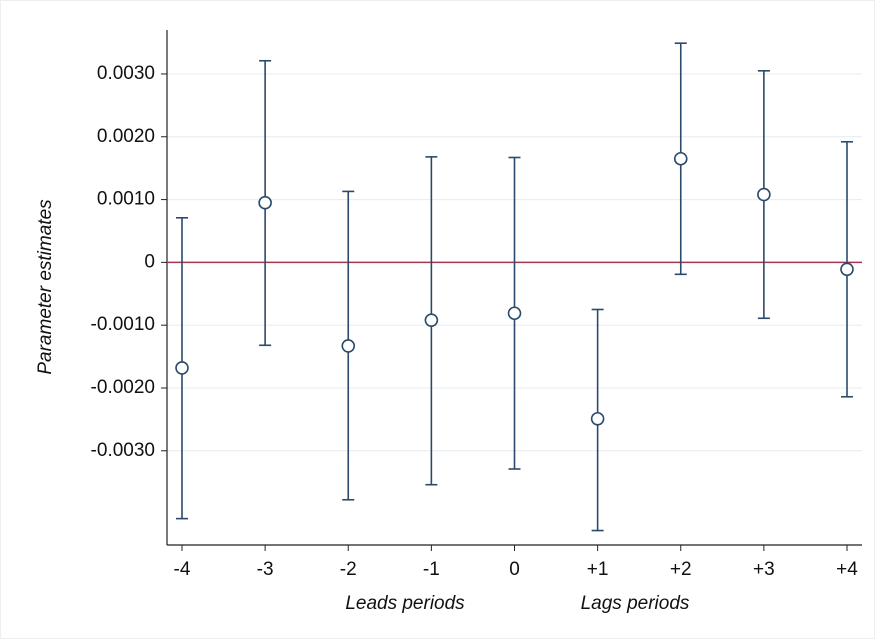  What do you see at coordinates (126, 73) in the screenshot?
I see `y-tick-label: 0.0030` at bounding box center [126, 73].